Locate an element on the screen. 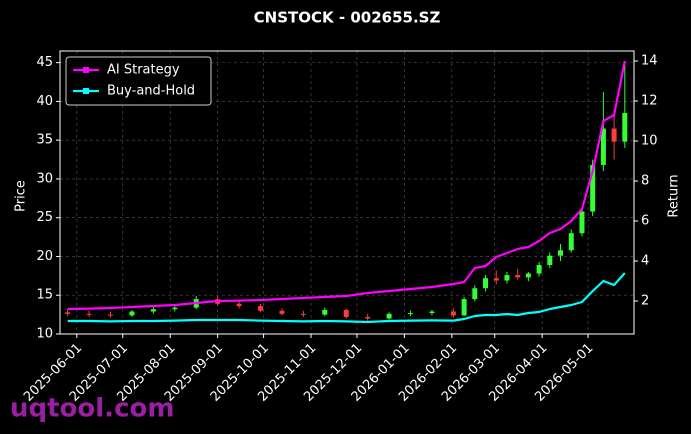 Image resolution: width=691 pixels, height=434 pixels. legend-box is located at coordinates (138, 81).